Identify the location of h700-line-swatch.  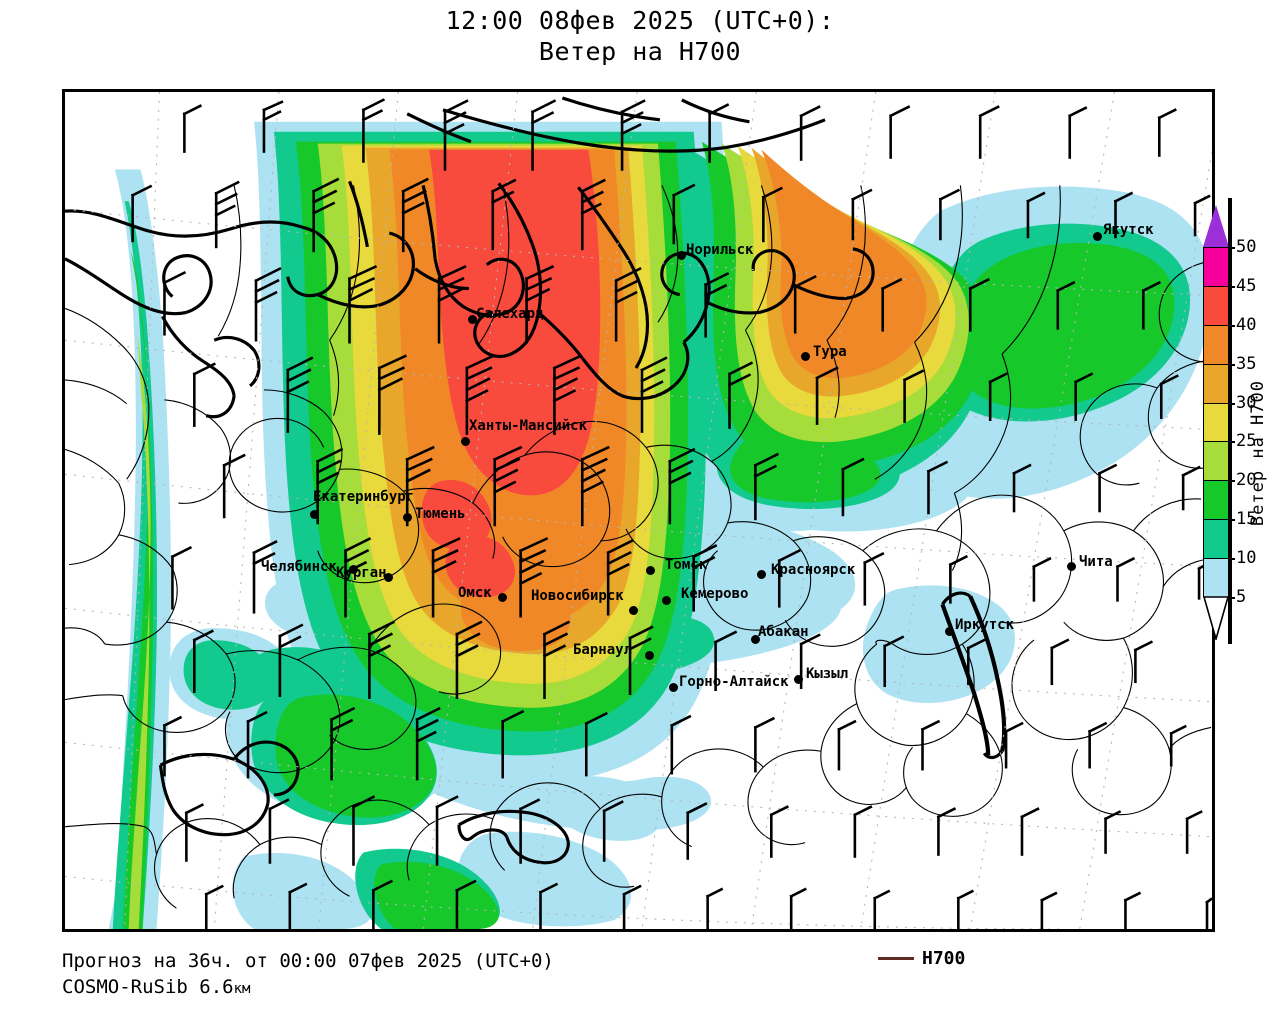
(896, 958).